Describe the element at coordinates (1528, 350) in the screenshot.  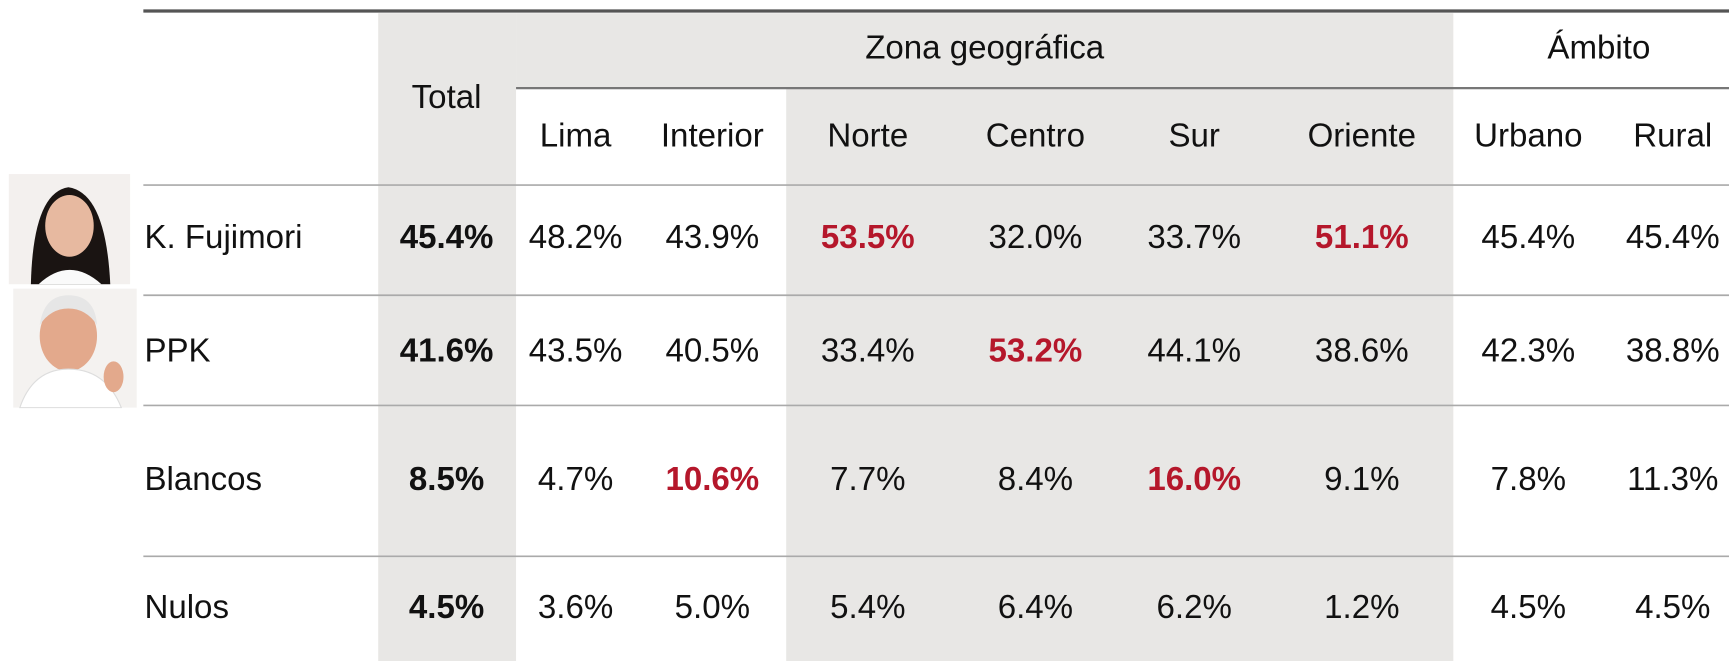
I see `value-cell: 42.3%` at that location.